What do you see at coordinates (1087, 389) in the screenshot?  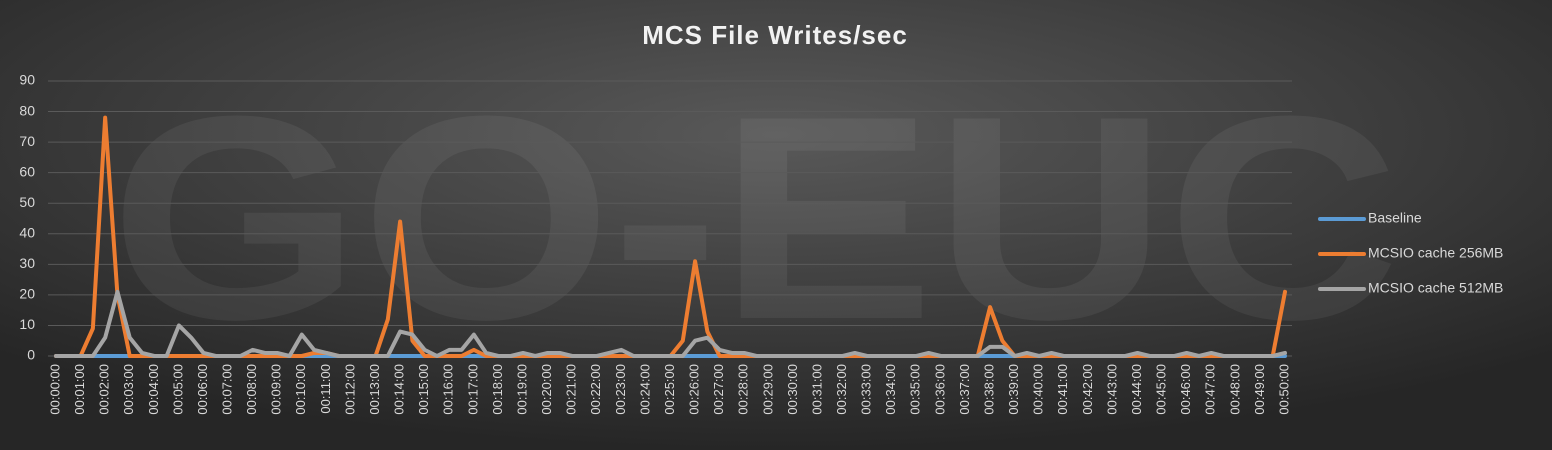 I see `x-tick-label: 00:42:00` at bounding box center [1087, 389].